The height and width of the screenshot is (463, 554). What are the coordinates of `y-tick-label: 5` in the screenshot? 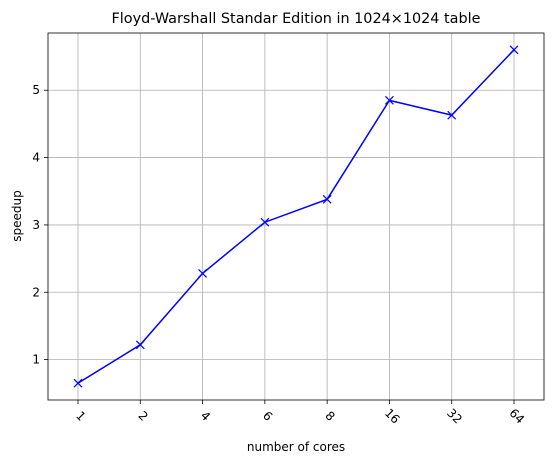 It's located at (36, 90).